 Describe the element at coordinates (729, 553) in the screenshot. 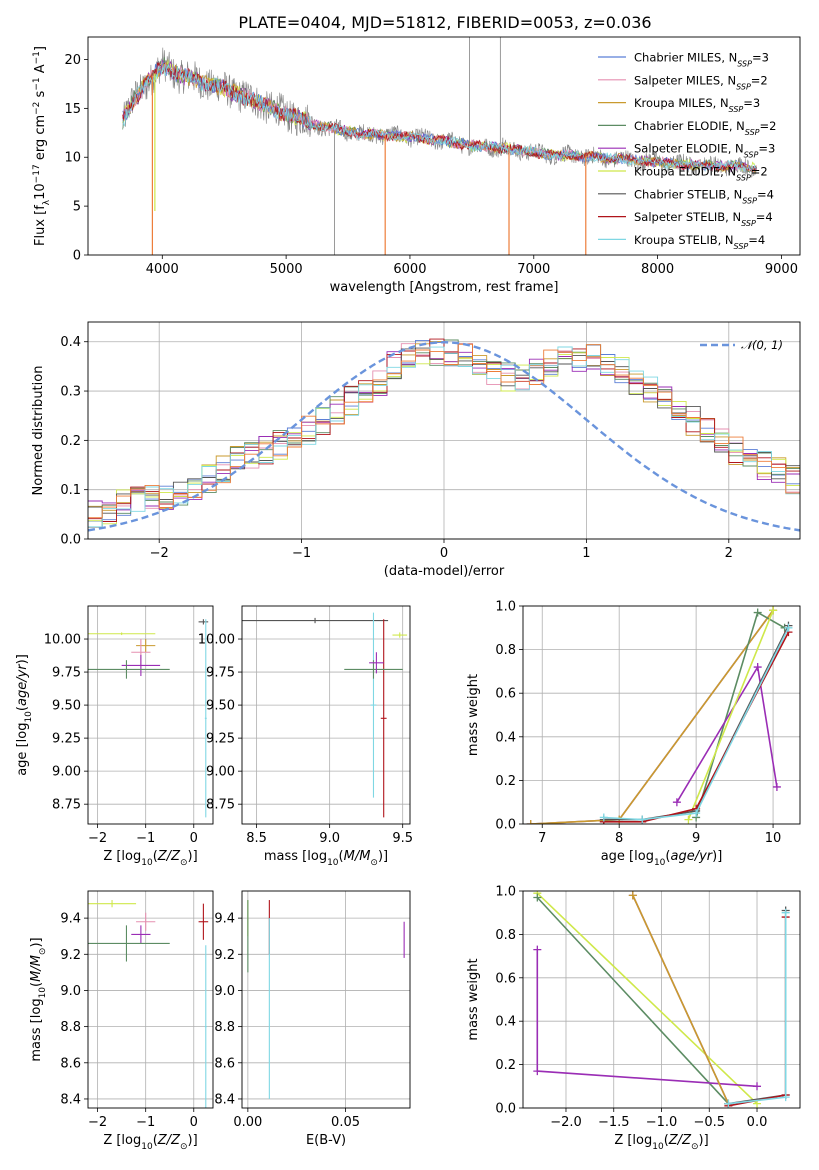

I see `residual_distribution-xtick-label: 2` at that location.